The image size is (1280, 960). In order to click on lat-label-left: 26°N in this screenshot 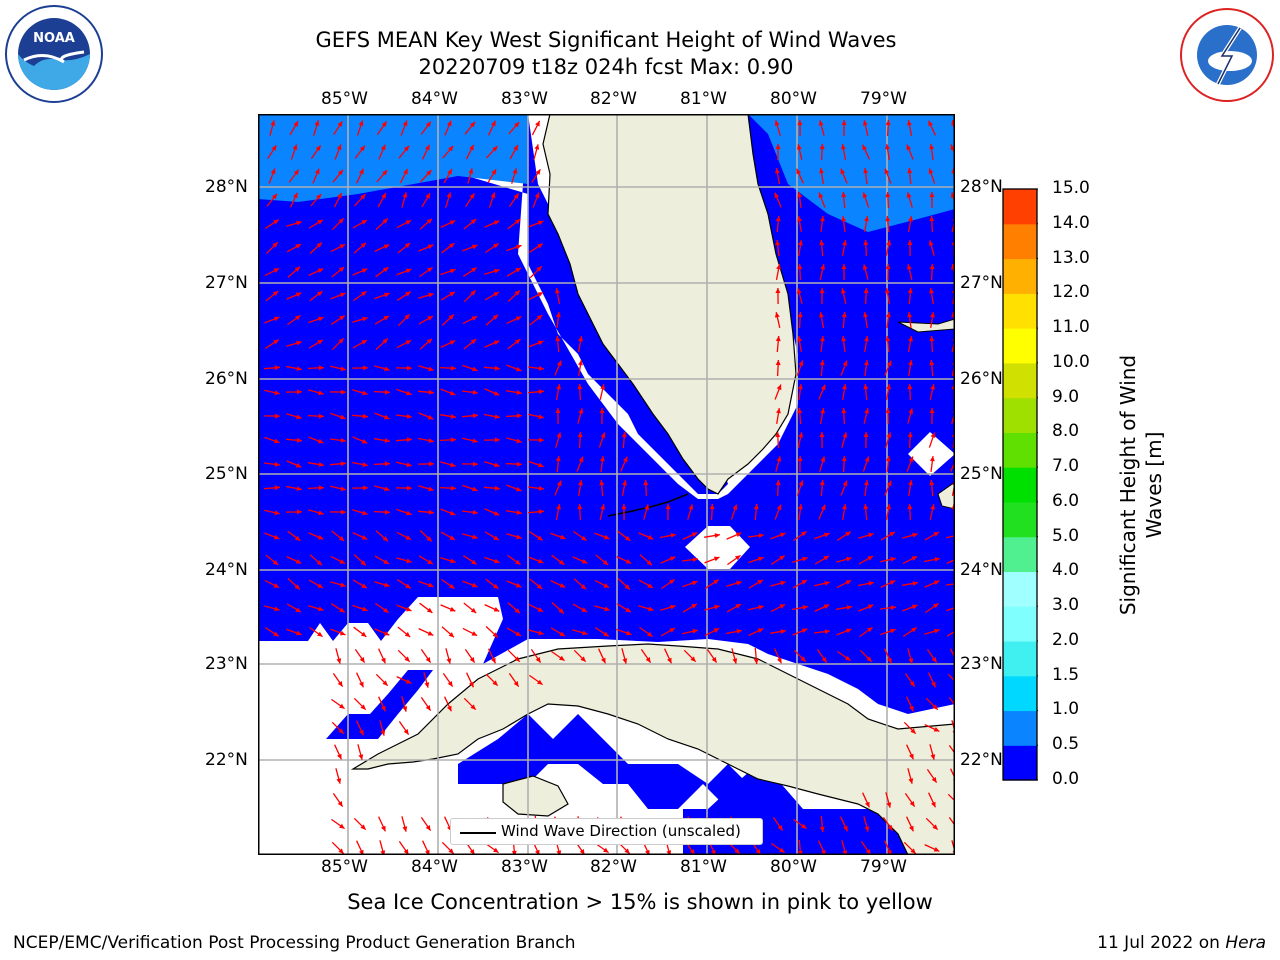, I will do `click(226, 379)`.